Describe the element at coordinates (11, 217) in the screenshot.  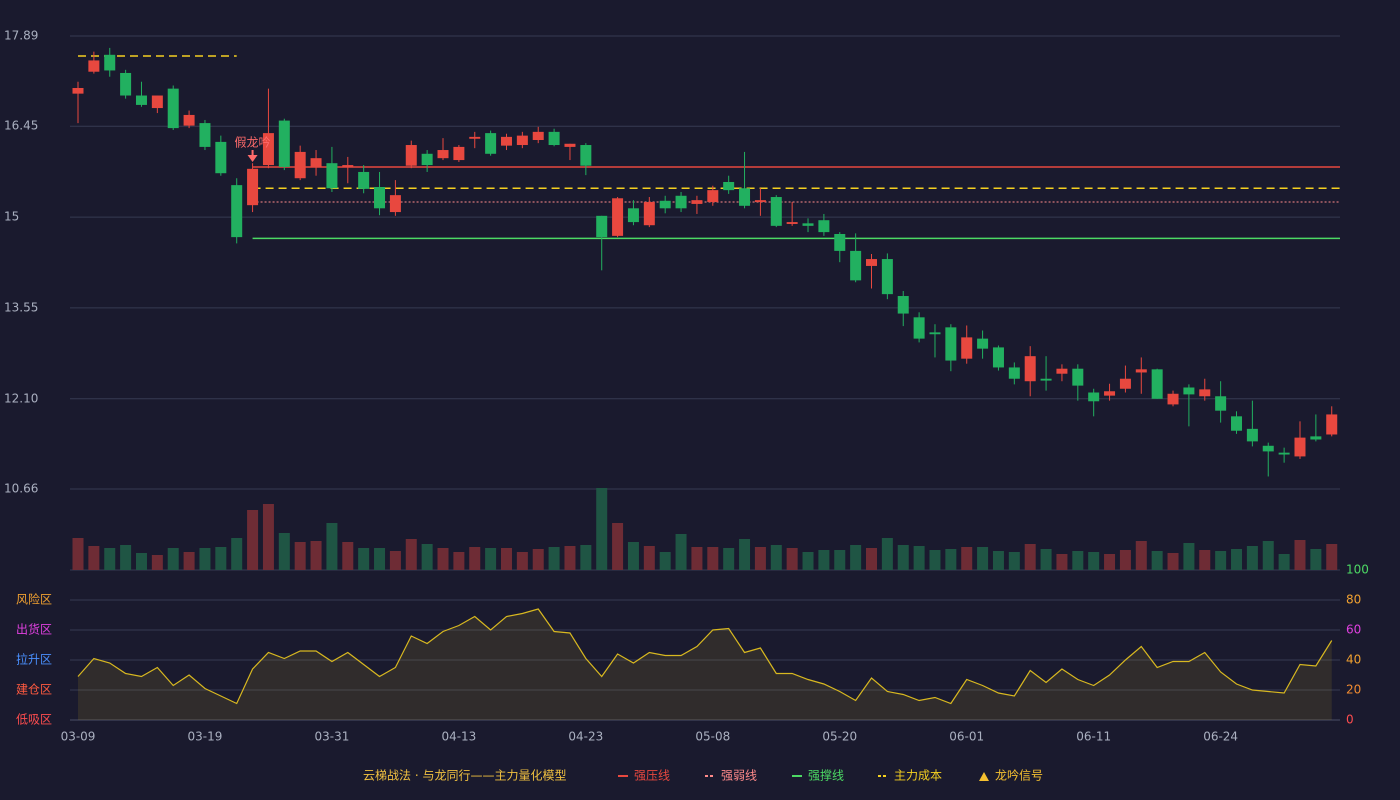
I see `y-tick-label: 15` at that location.